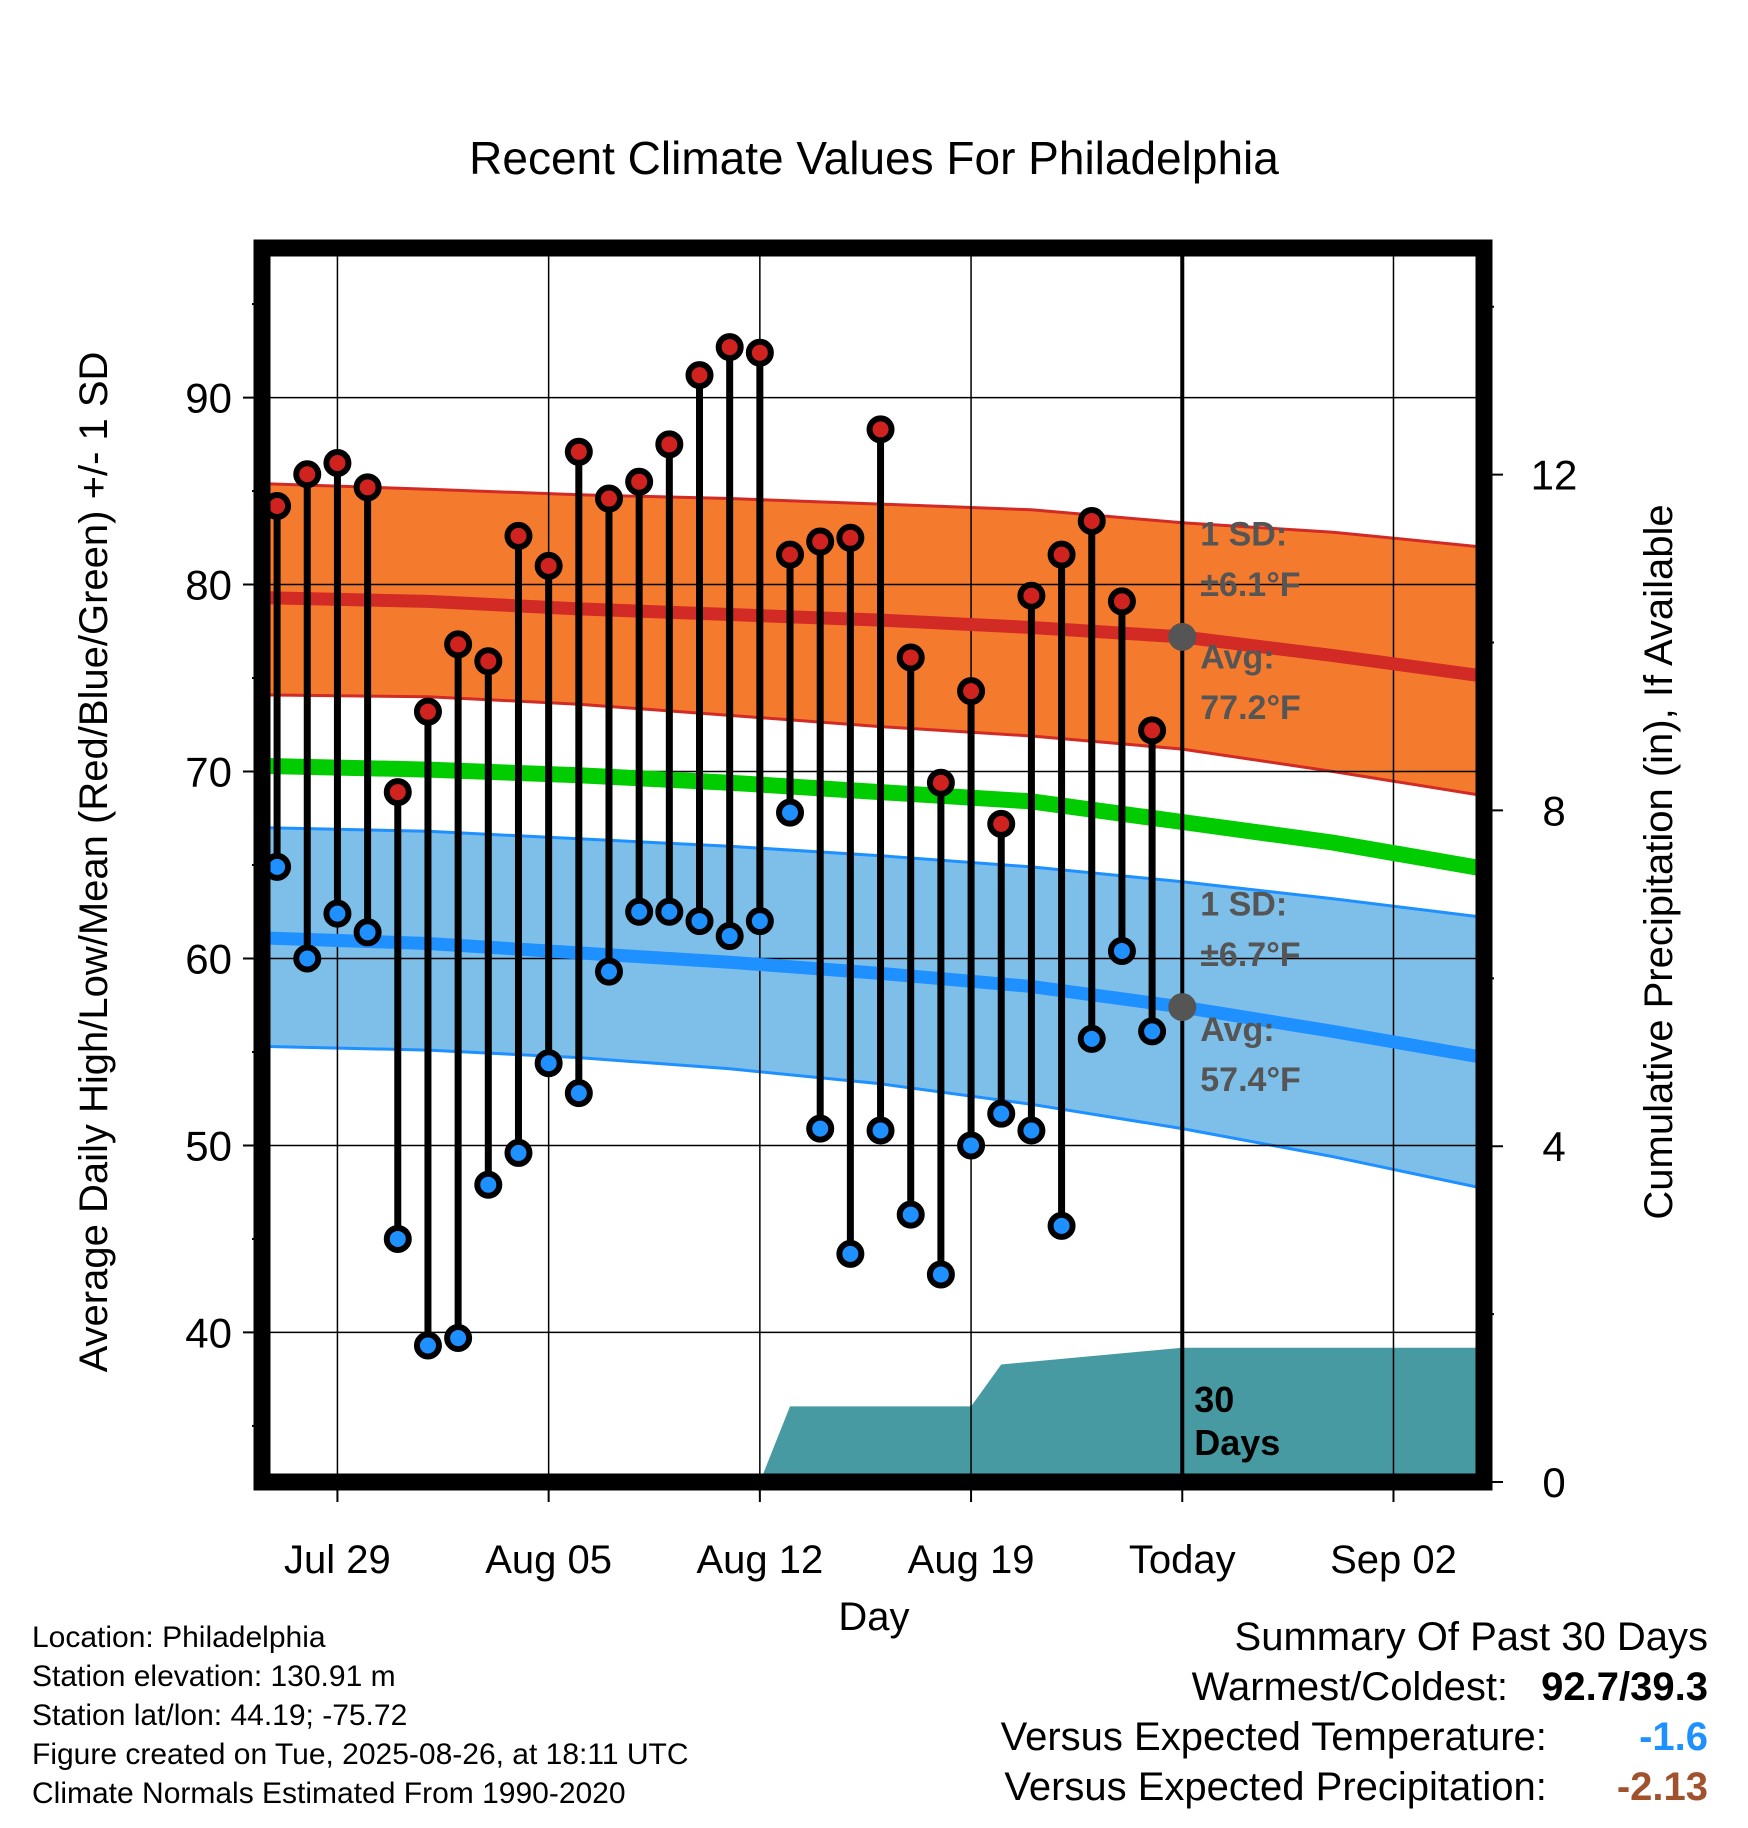 This screenshot has width=1748, height=1828. I want to click on latlon-text: Station lat/lon: 44.19; -75.72, so click(220, 1715).